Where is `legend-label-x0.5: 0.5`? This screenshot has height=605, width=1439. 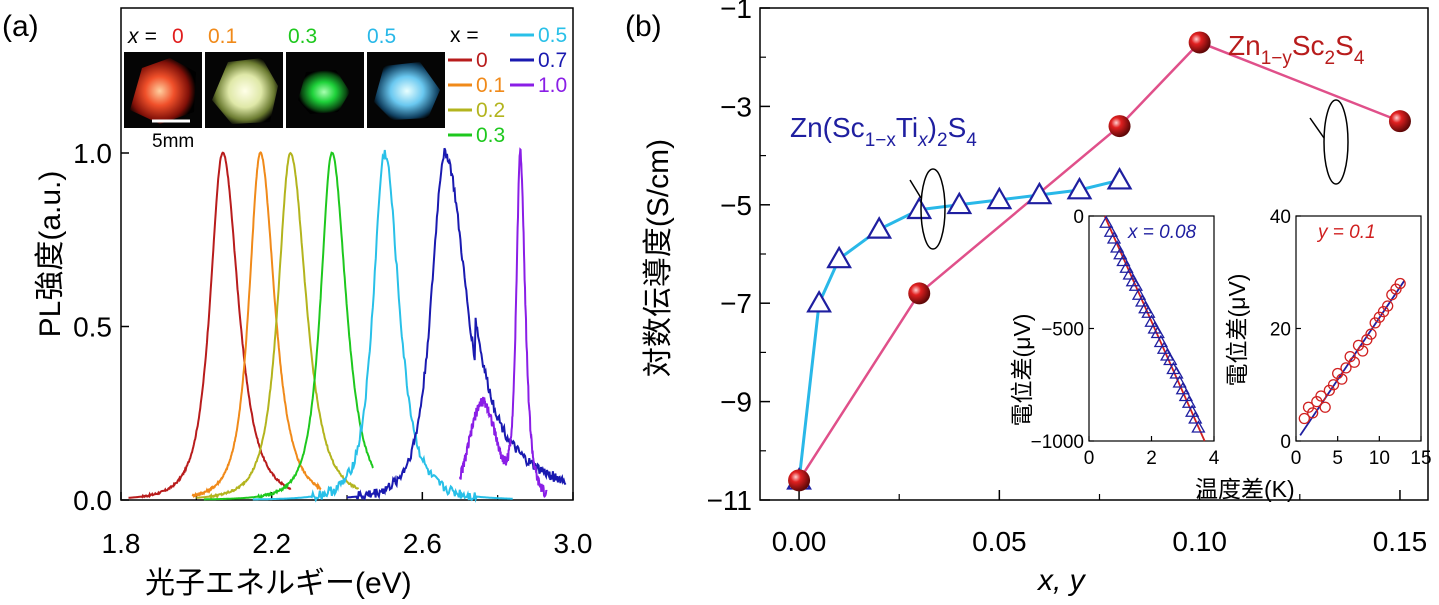
legend-label-x0.5: 0.5 is located at coordinates (552, 35).